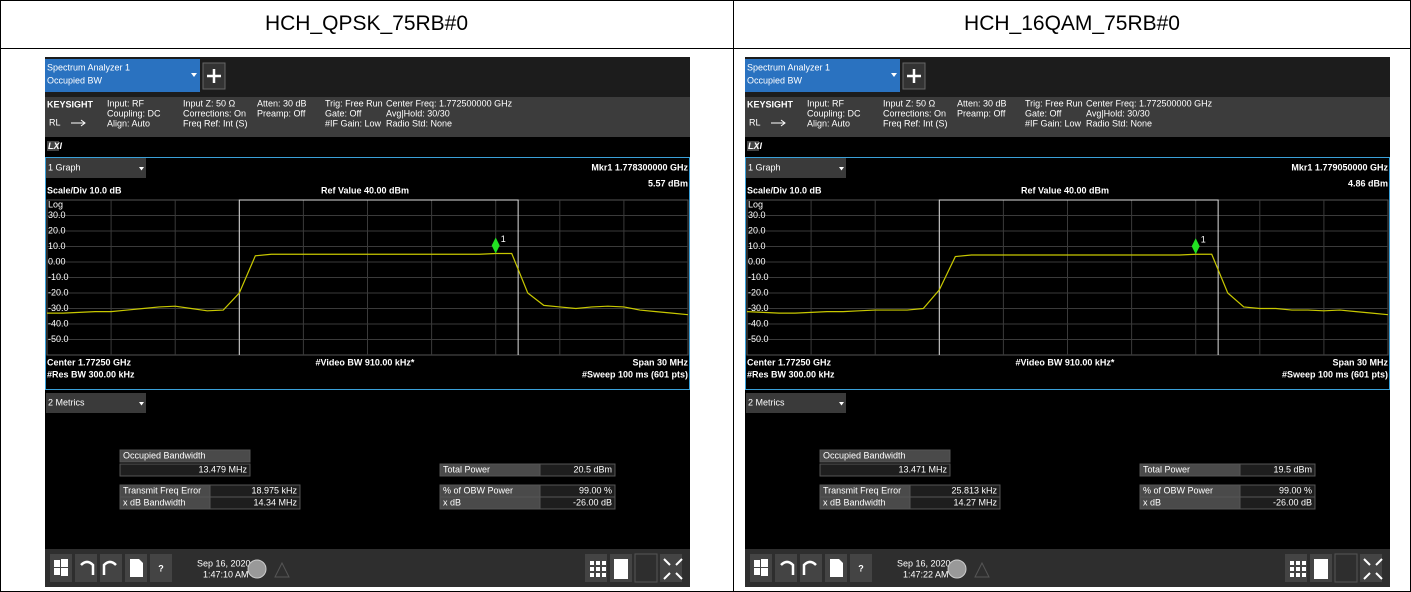 This screenshot has height=592, width=1411. Describe the element at coordinates (57, 261) in the screenshot. I see `y-tick-label: 0.00` at that location.